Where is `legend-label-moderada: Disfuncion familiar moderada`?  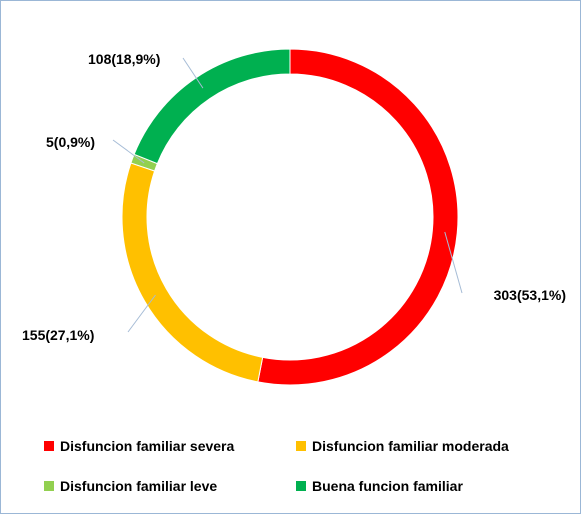
legend-label-moderada: Disfuncion familiar moderada is located at coordinates (410, 446).